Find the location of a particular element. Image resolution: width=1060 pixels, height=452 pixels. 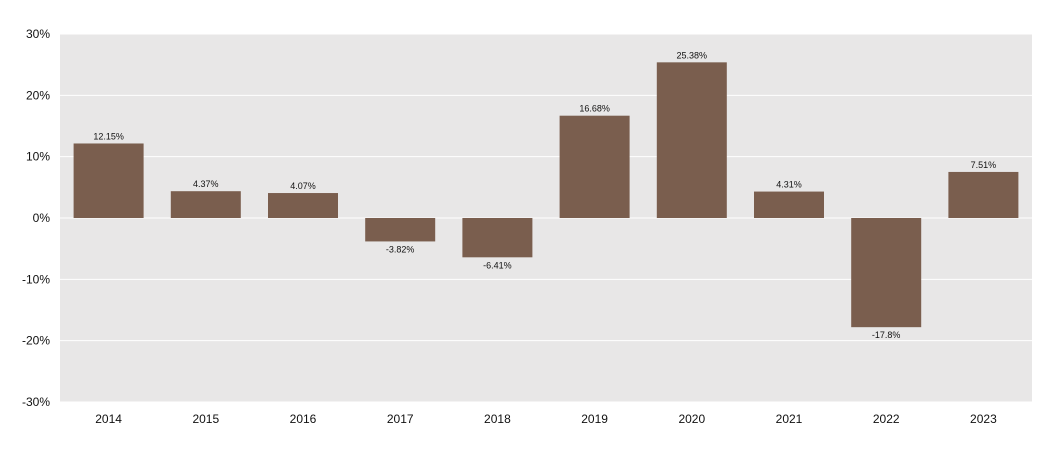

x-tick-label-2018: 2018 is located at coordinates (497, 419).